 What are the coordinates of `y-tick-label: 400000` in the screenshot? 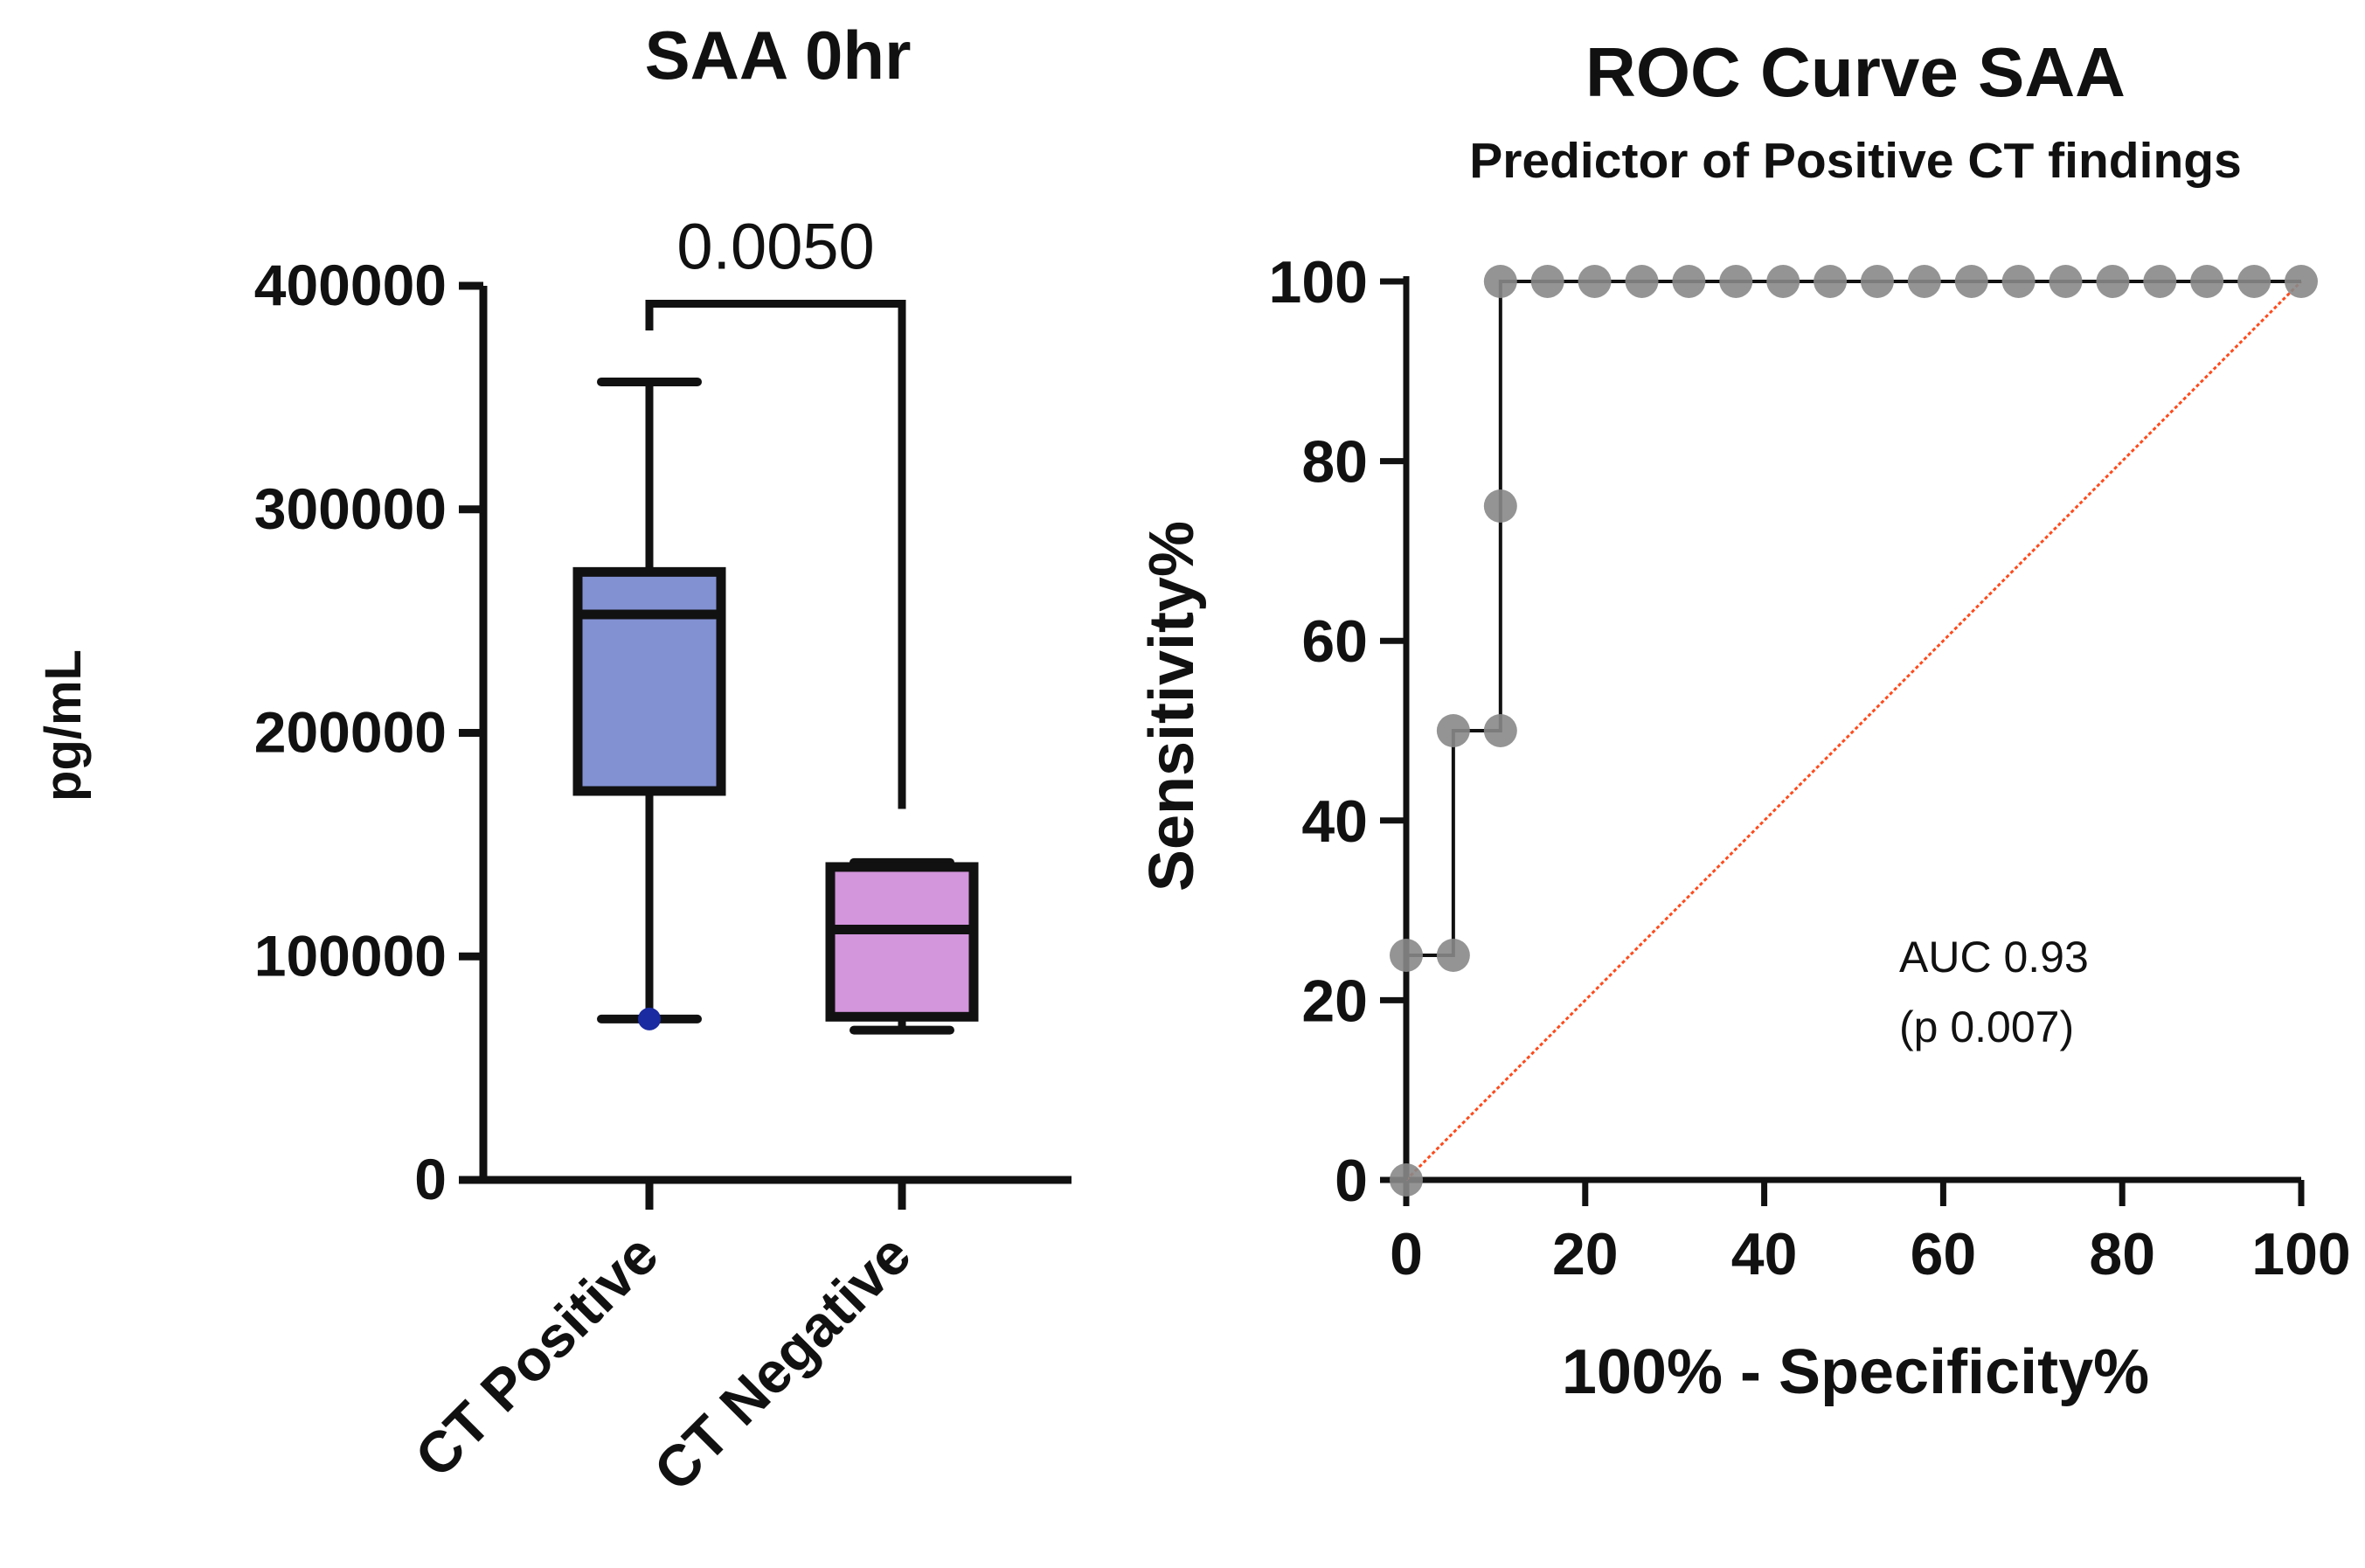 It's located at (350, 285).